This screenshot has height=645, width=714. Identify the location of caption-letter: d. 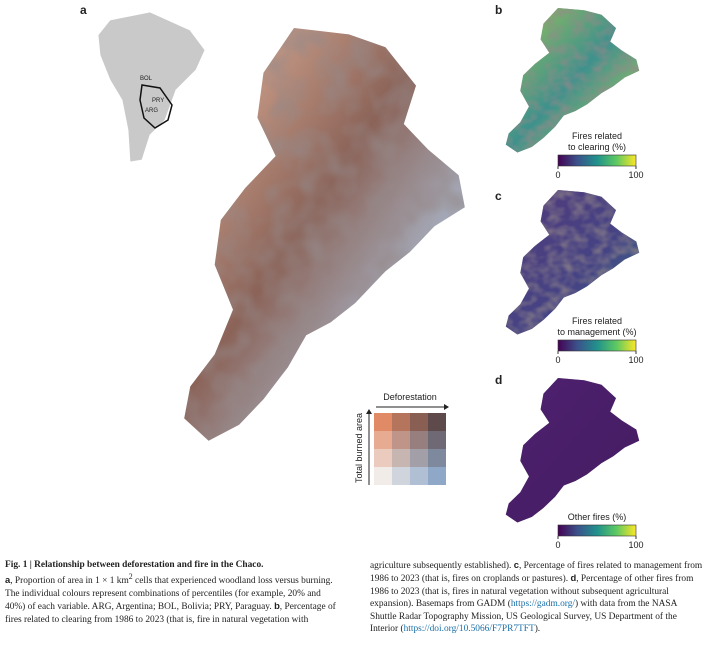
(573, 578).